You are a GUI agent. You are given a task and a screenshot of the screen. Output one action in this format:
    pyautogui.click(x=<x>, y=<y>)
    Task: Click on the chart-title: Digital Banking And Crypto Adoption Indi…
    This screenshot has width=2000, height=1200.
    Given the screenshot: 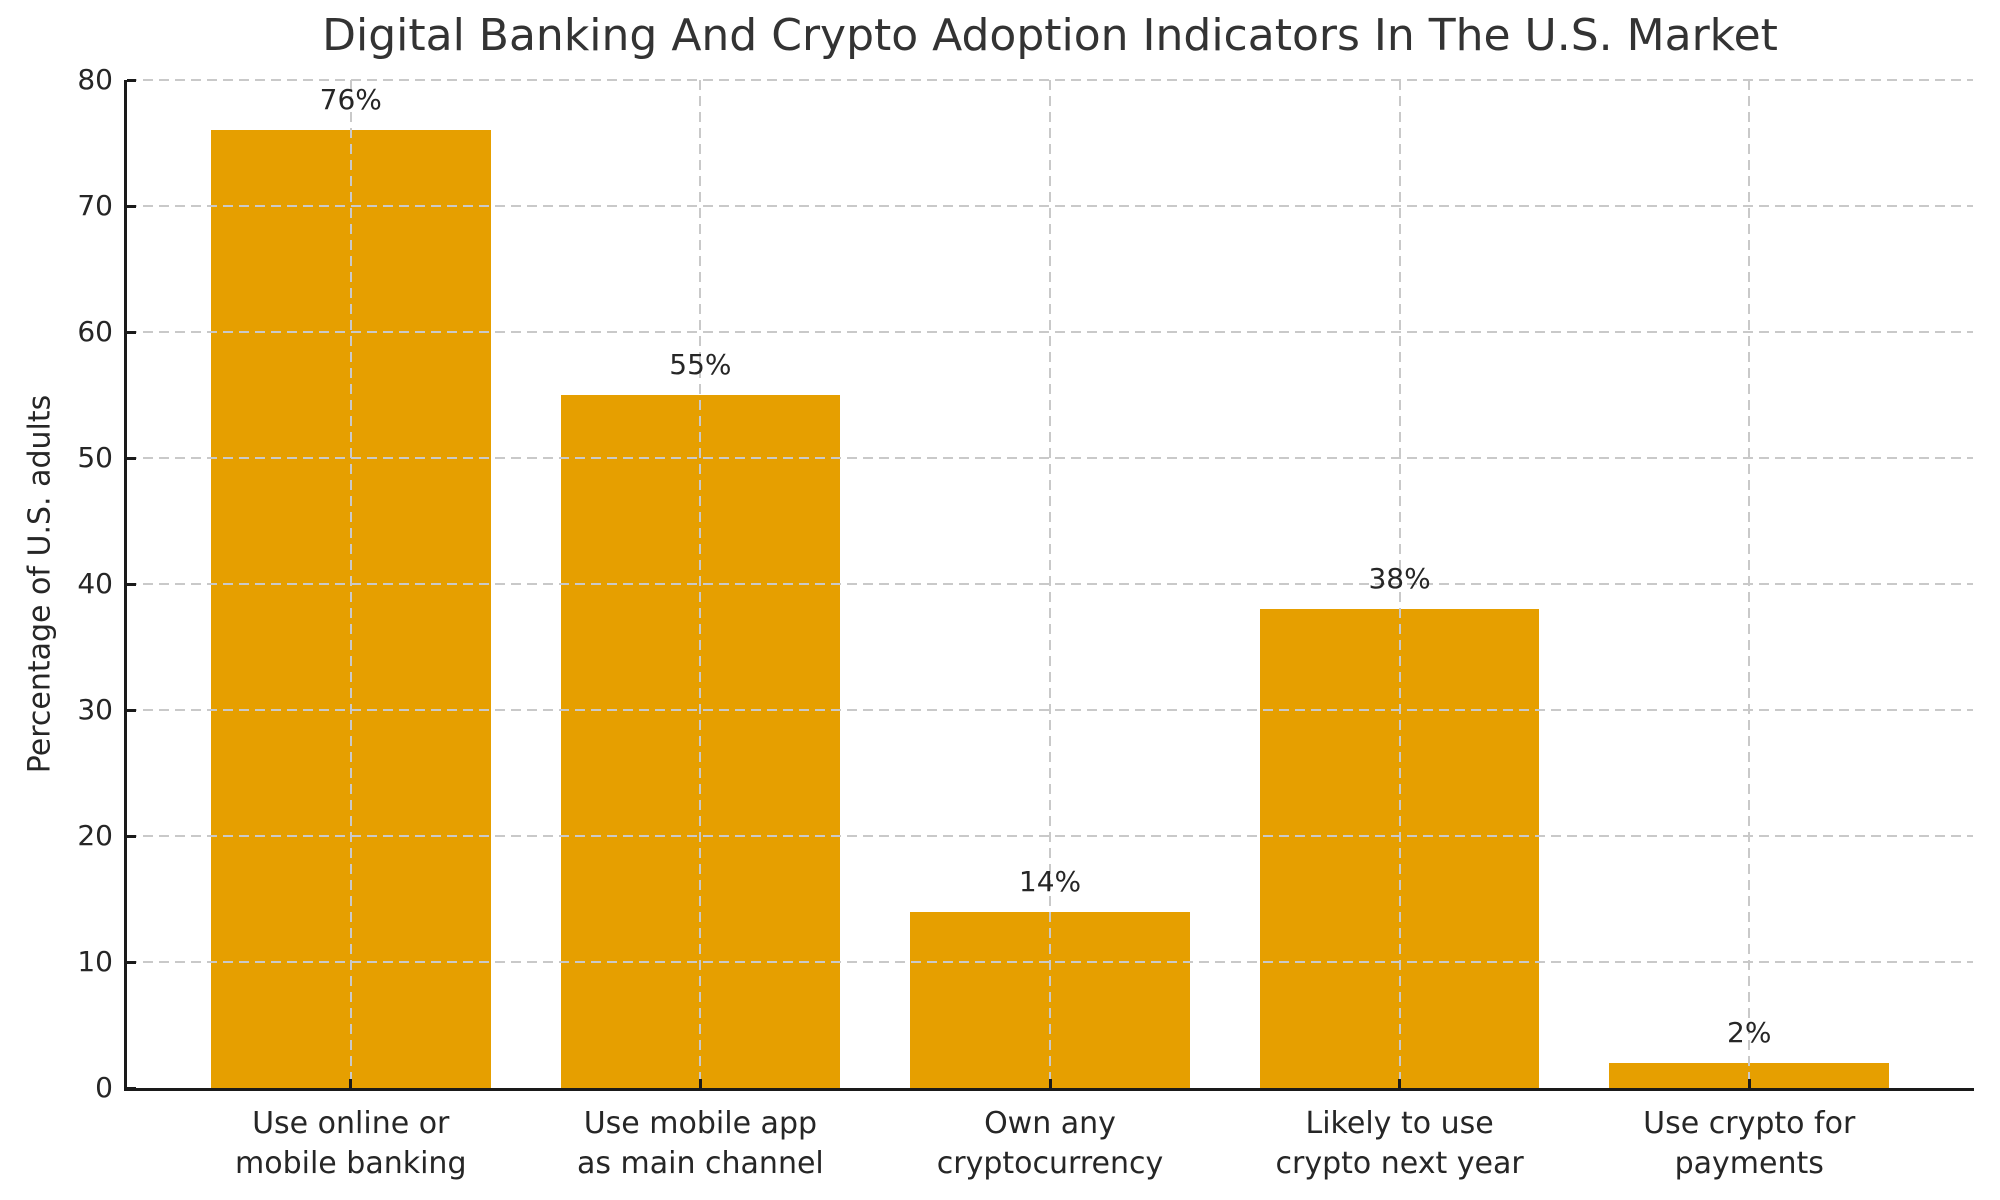 What is the action you would take?
    pyautogui.click(x=1050, y=35)
    